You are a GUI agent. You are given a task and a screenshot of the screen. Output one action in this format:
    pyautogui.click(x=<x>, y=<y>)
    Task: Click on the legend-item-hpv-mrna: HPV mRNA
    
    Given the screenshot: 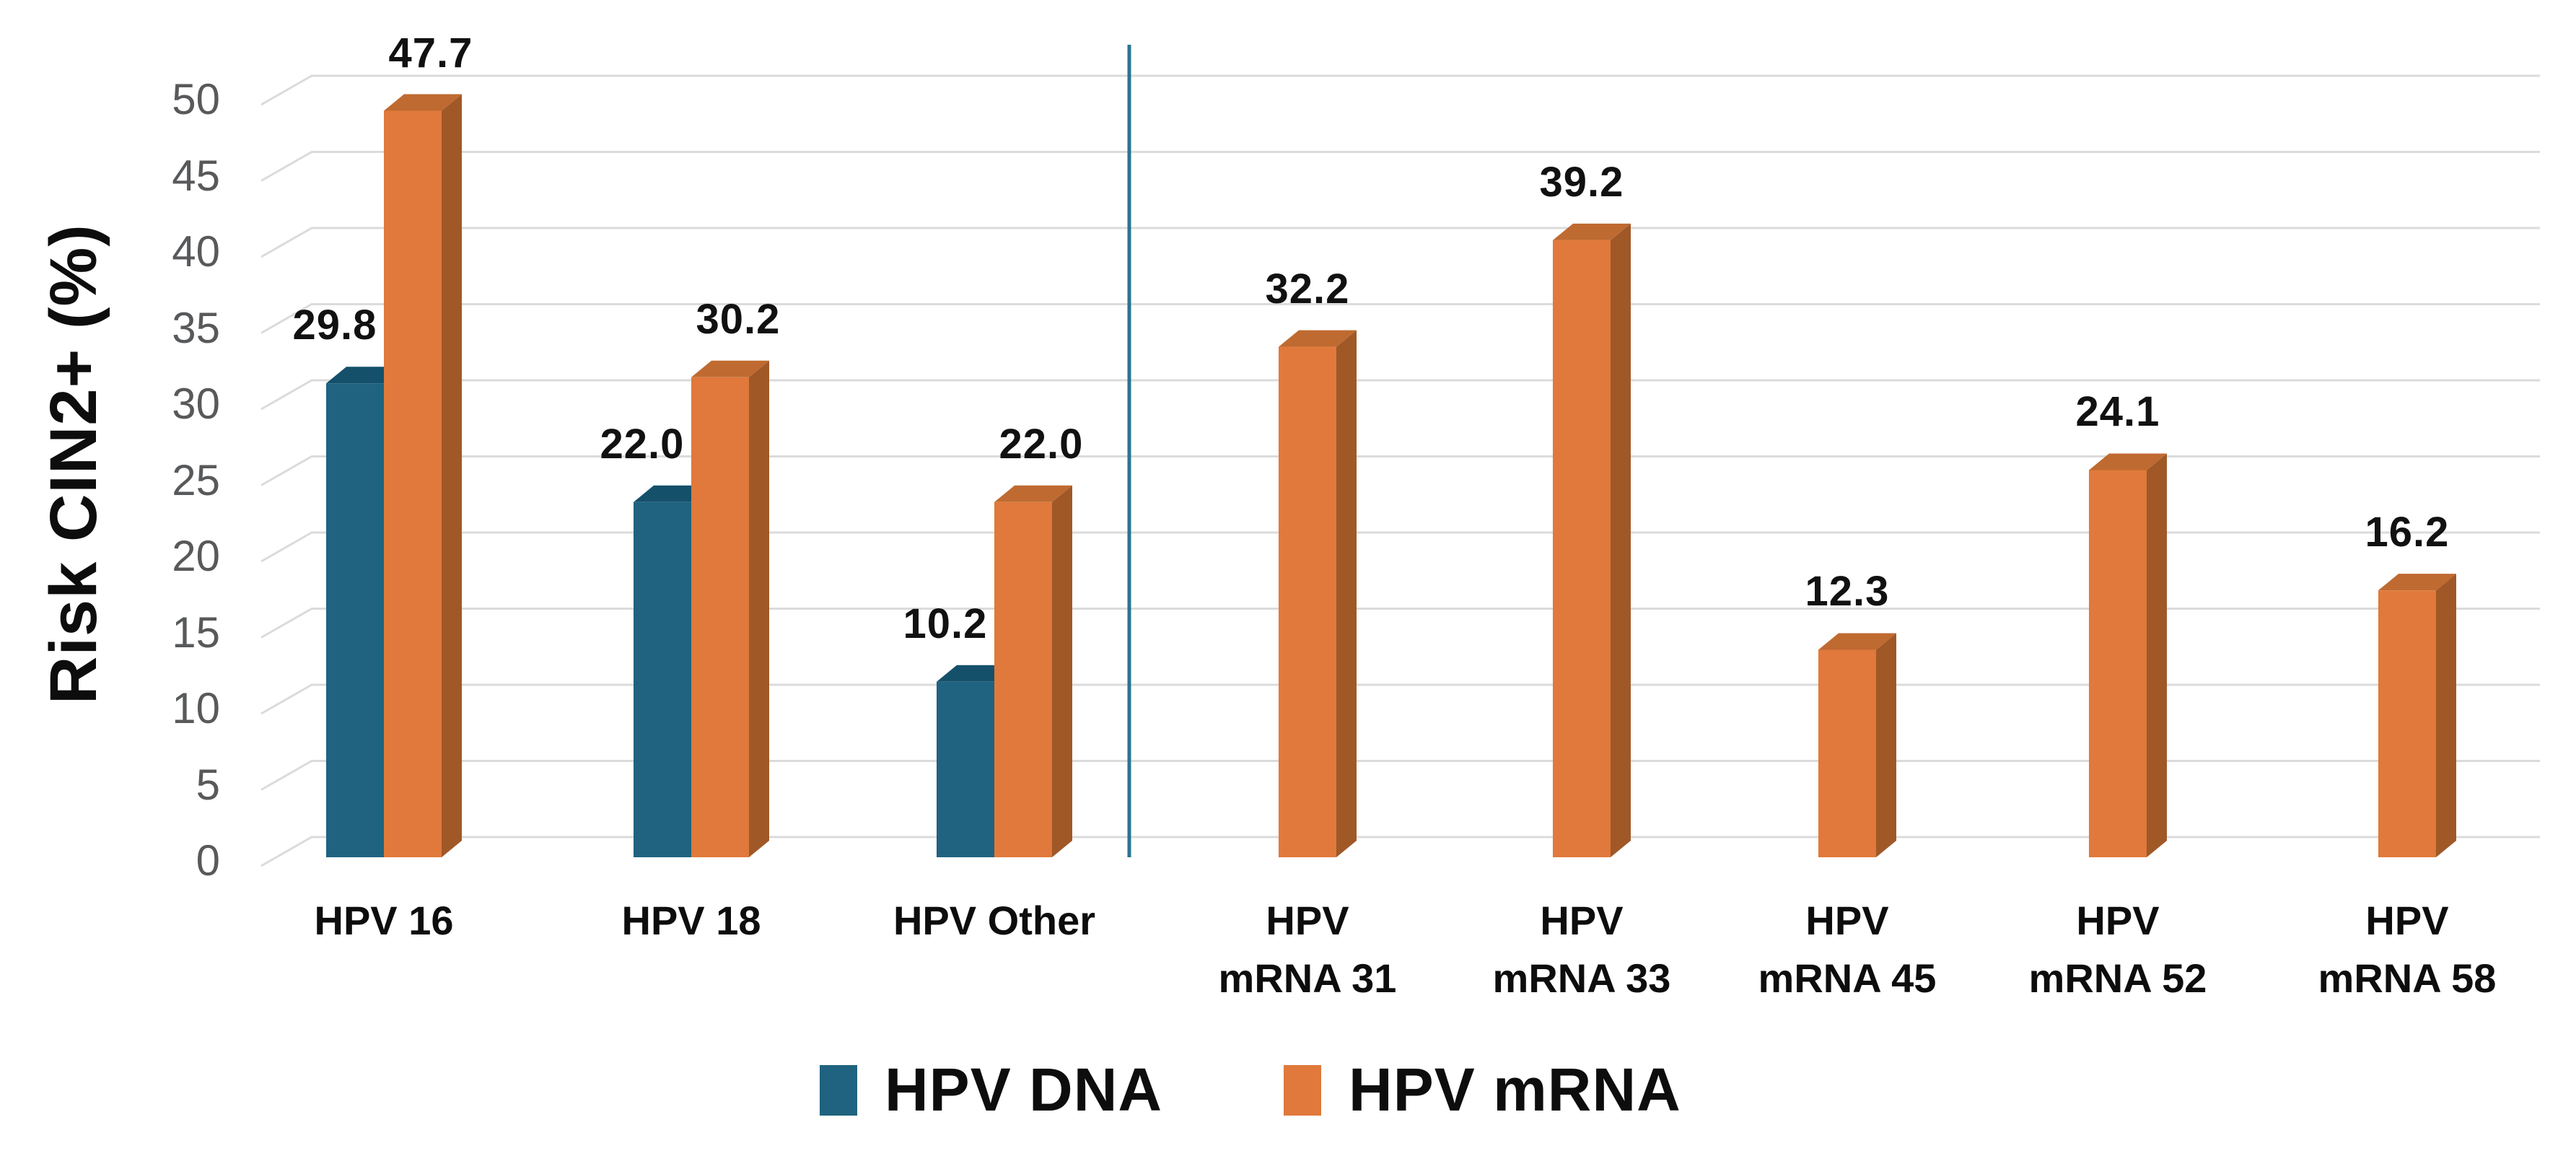 What is the action you would take?
    pyautogui.click(x=1482, y=1090)
    